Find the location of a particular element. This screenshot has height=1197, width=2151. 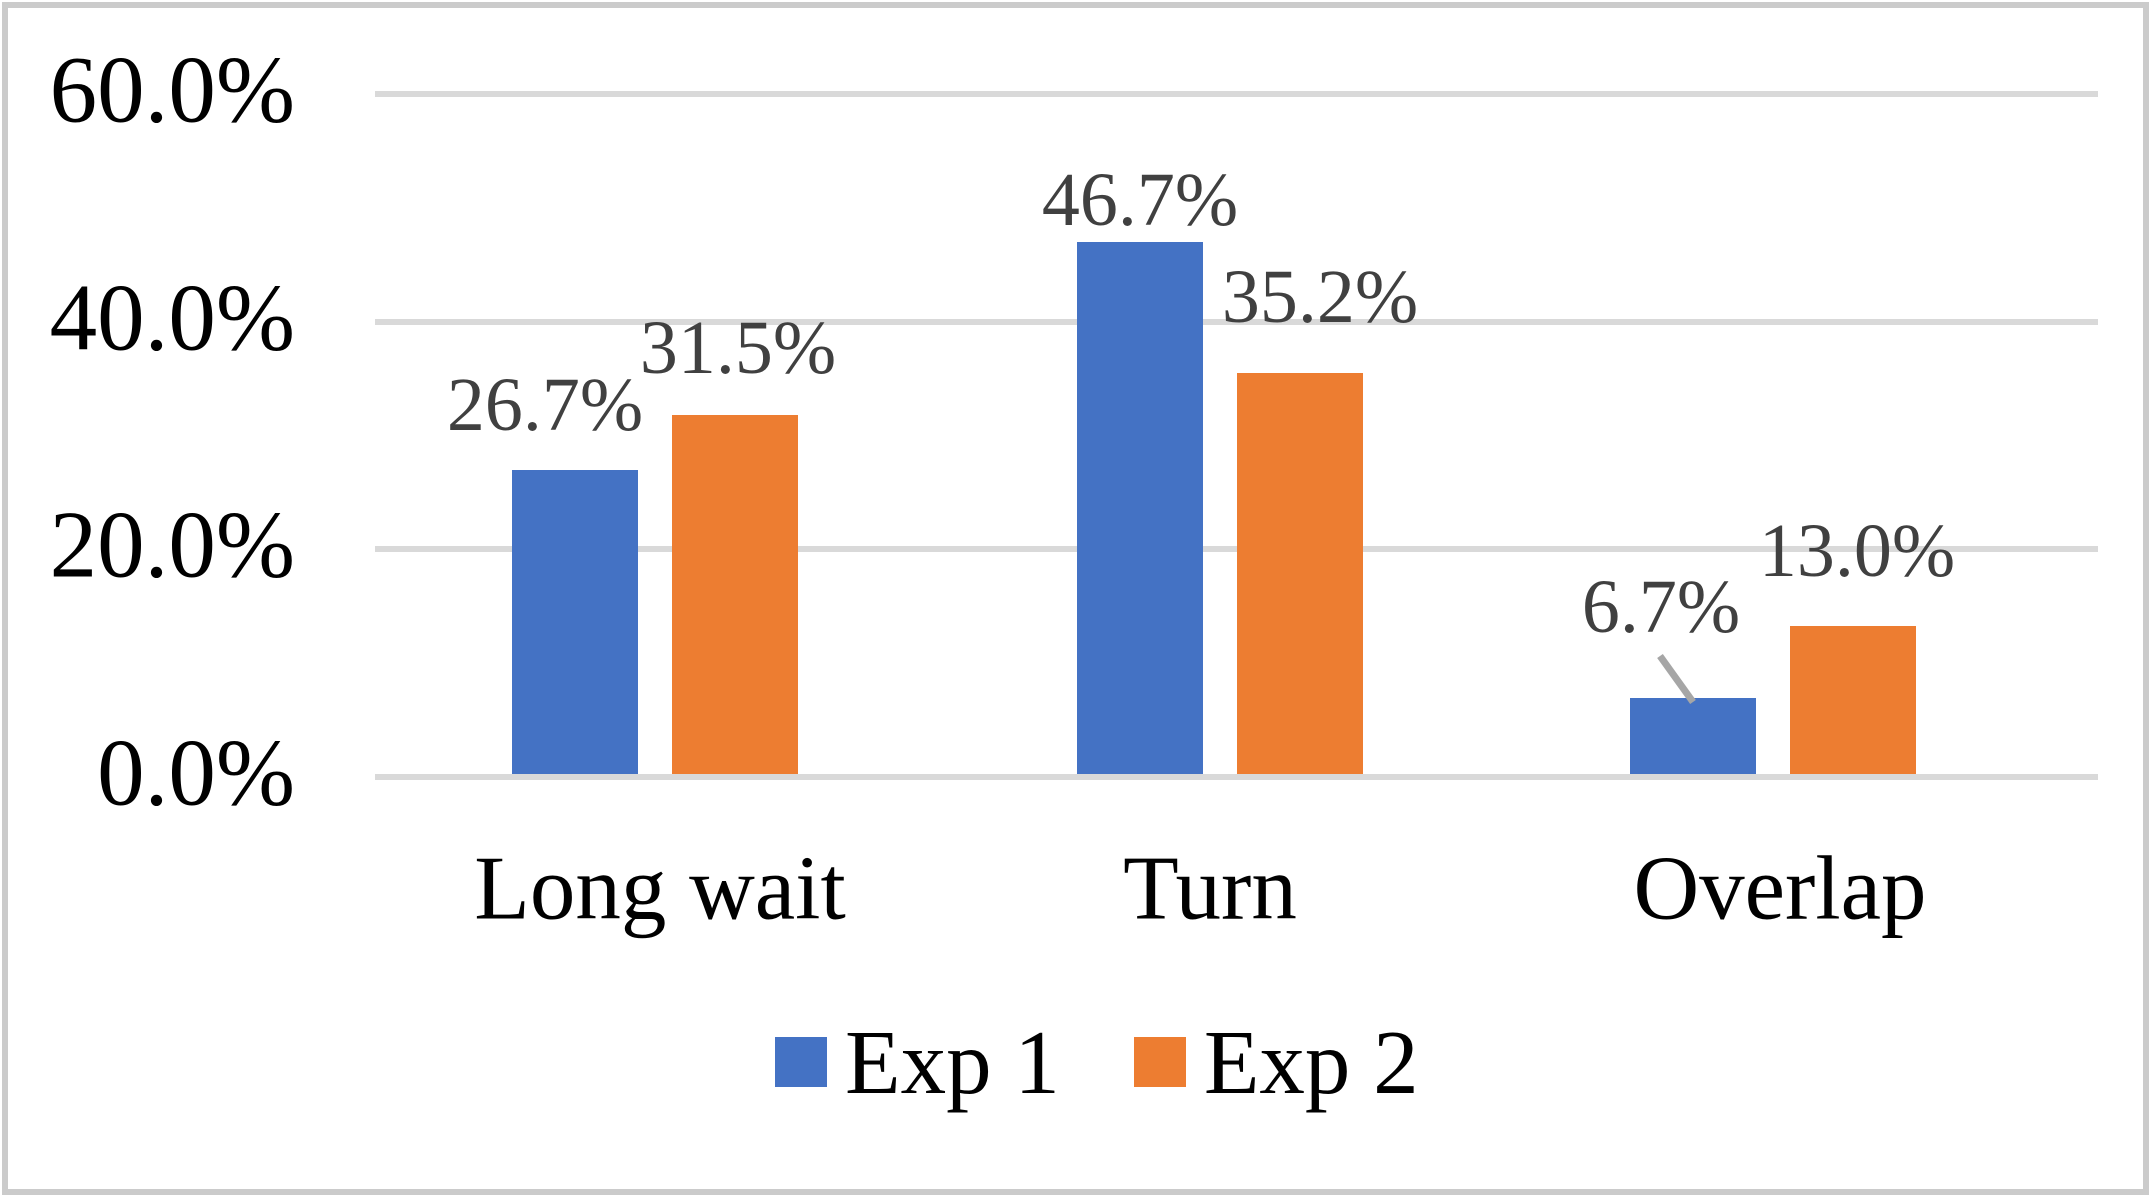

data-label-turn-exp2: 35.2% is located at coordinates (1320, 297).